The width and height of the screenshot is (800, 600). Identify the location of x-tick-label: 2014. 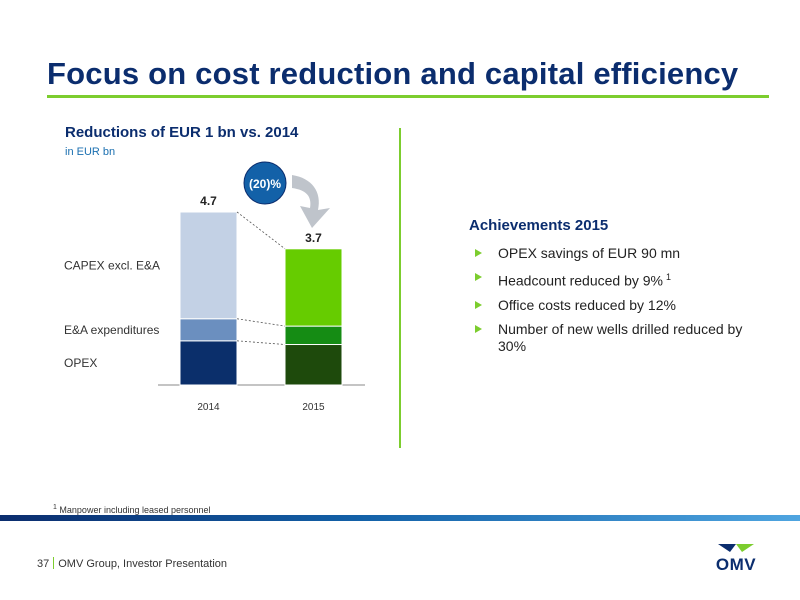
(208, 407).